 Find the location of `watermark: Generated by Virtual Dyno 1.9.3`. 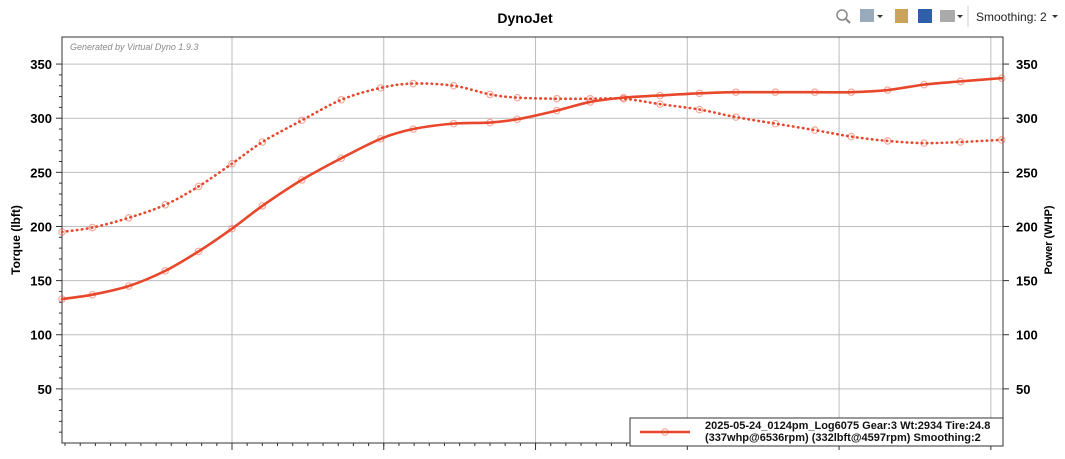

watermark: Generated by Virtual Dyno 1.9.3 is located at coordinates (134, 47).